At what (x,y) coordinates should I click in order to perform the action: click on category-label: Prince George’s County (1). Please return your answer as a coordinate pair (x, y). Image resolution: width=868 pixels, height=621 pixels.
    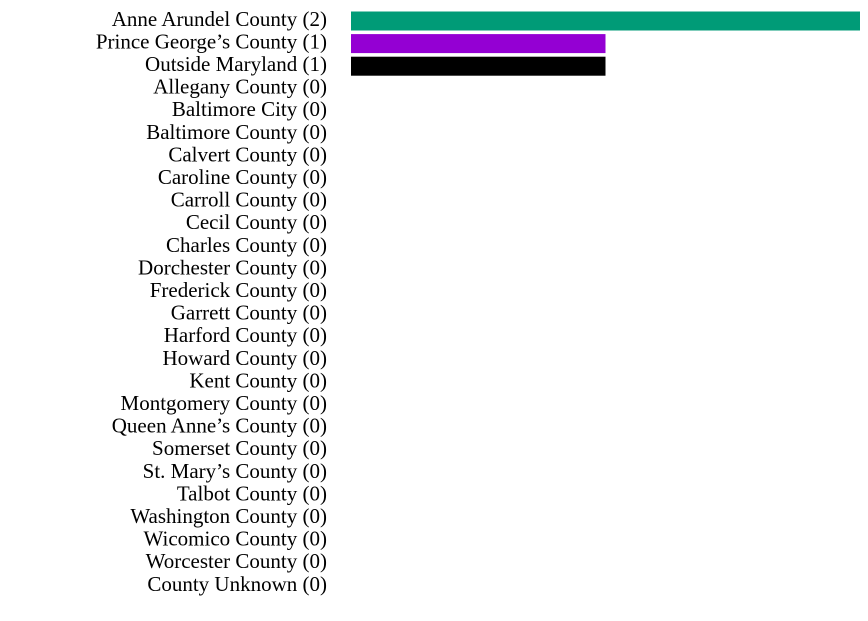
    Looking at the image, I should click on (211, 41).